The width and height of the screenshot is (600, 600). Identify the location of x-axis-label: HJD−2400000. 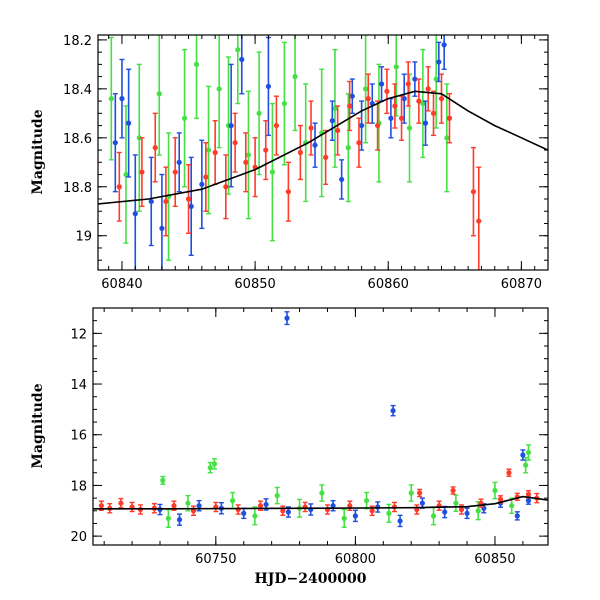
(311, 579).